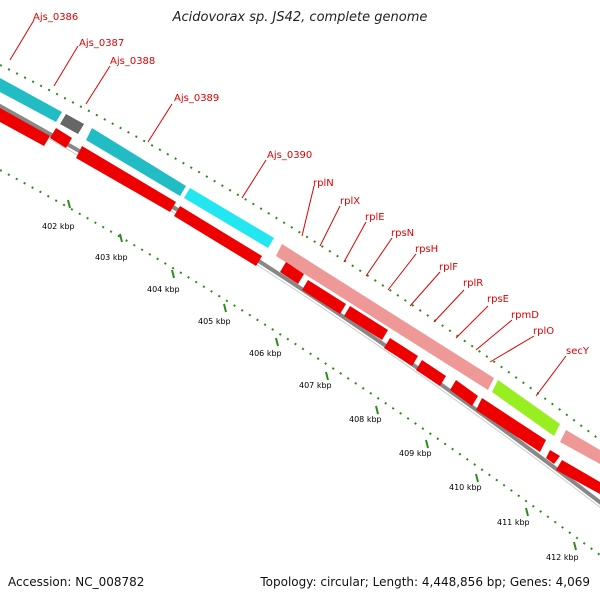 The height and width of the screenshot is (600, 600). Describe the element at coordinates (300, 17) in the screenshot. I see `map-title: Acidovorax sp. JS42, complete genome` at that location.